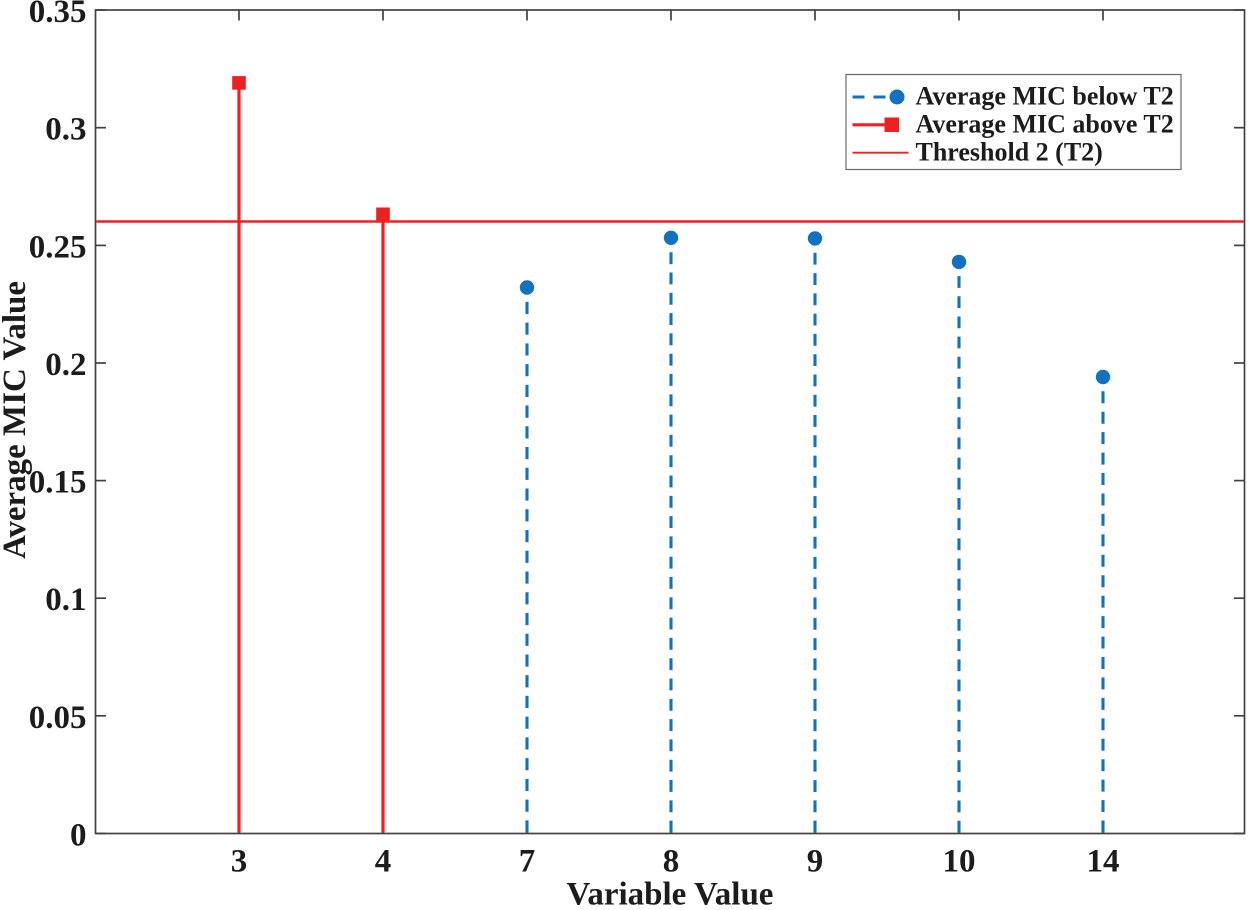  I want to click on svg-text: 7, so click(527, 862).